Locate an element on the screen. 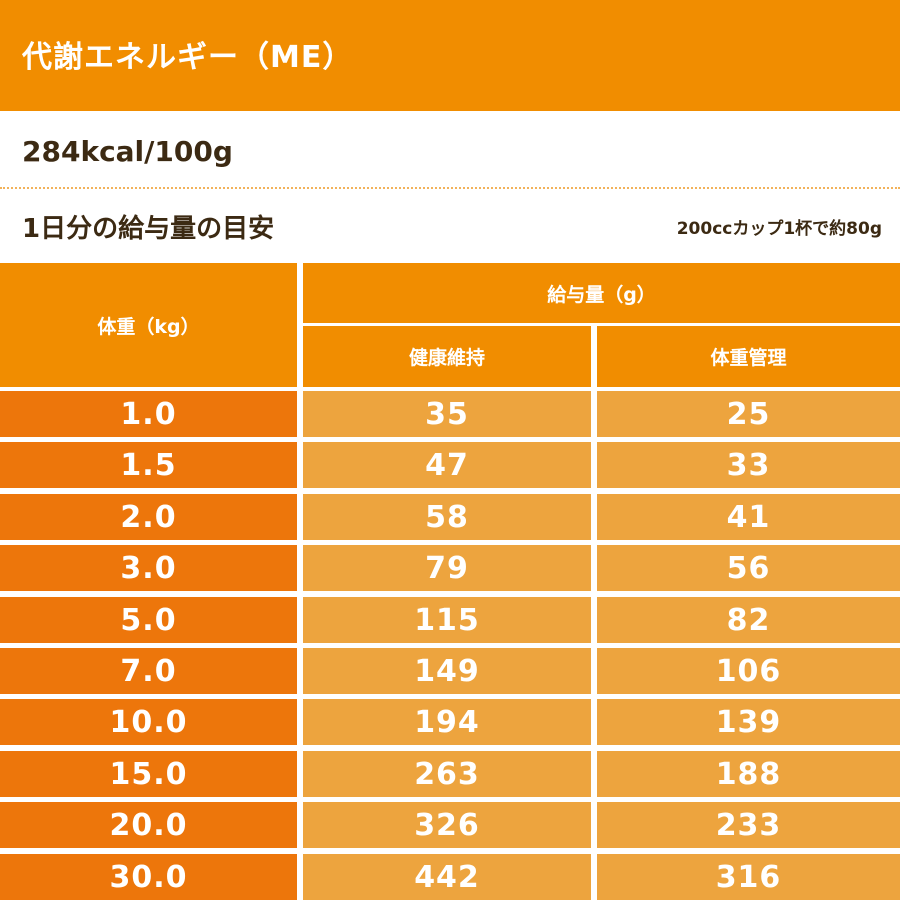 This screenshot has width=900, height=900. title-bar: 代謝エネルギー（ME） is located at coordinates (450, 55).